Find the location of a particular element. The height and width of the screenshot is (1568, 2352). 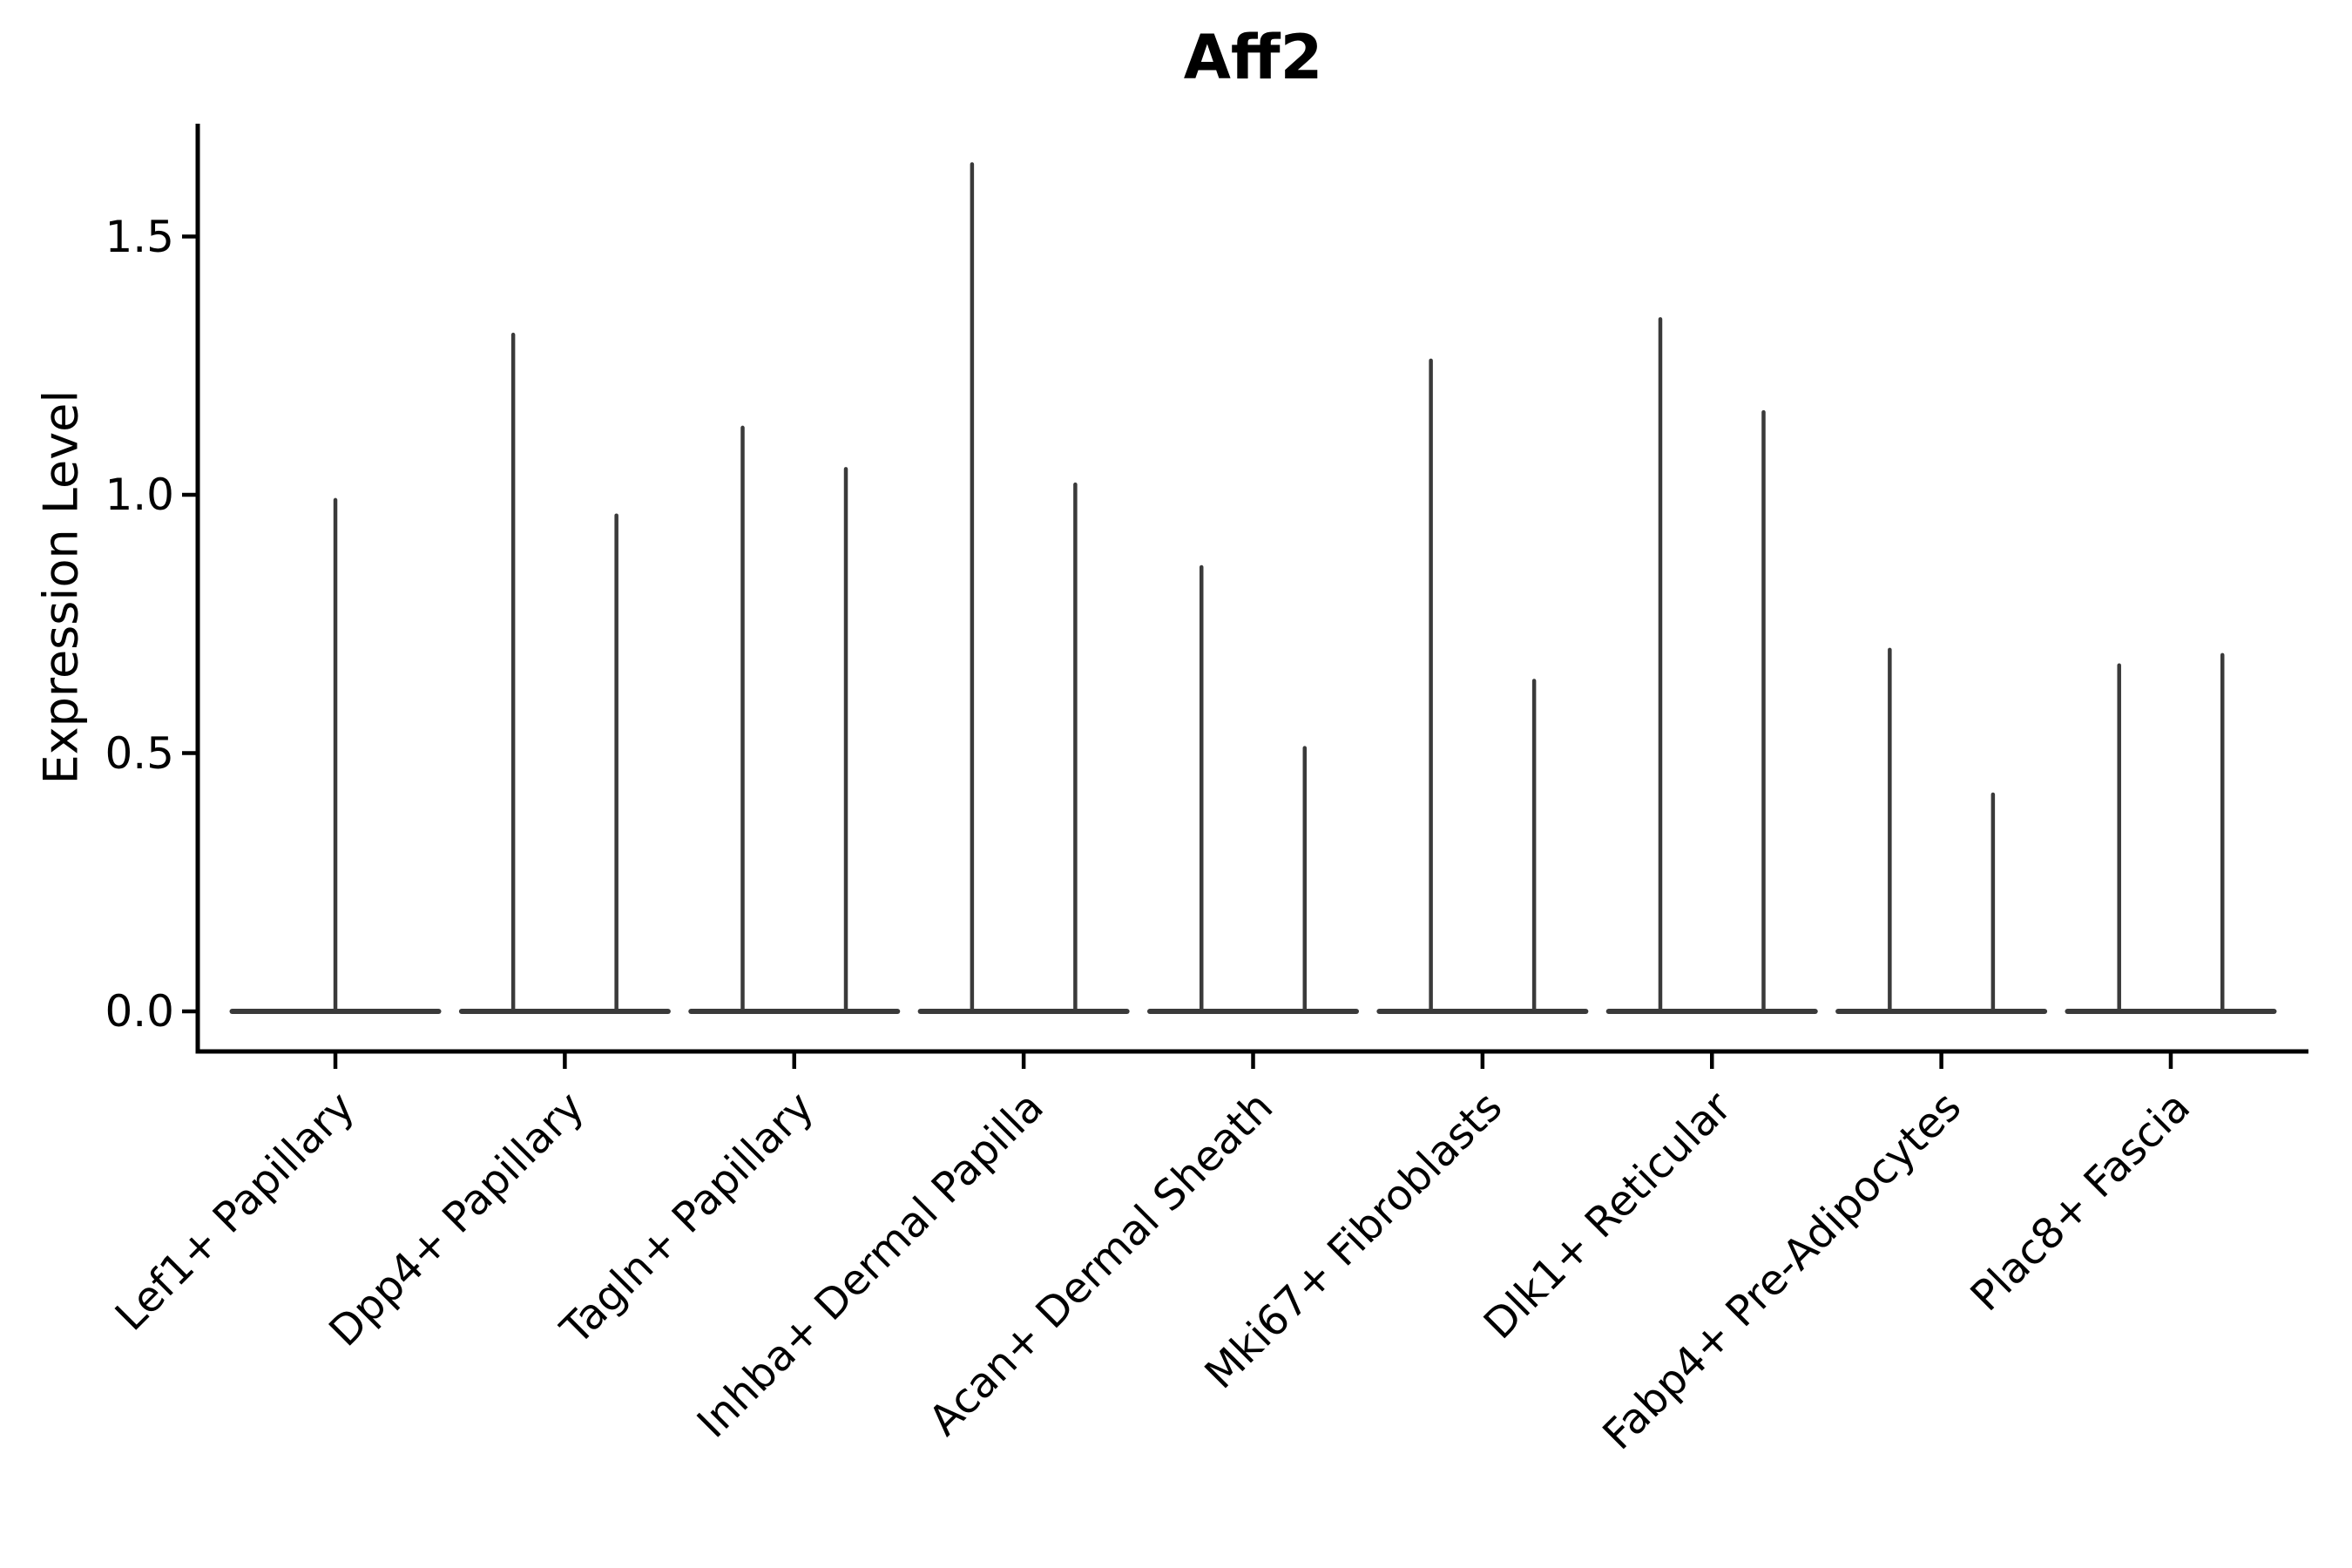

y-tick-label: 0.0 is located at coordinates (139, 1012).